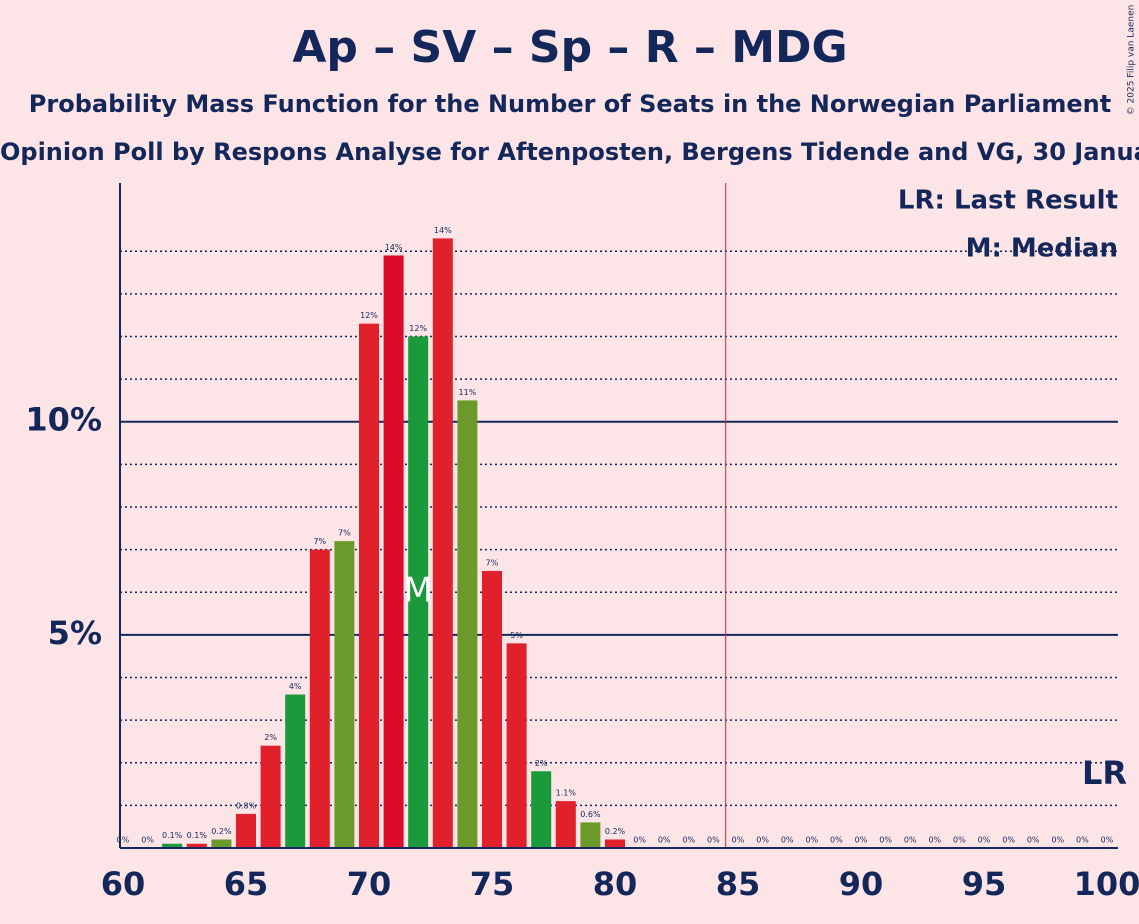  I want to click on legend-entry: M: Median, so click(1042, 249).